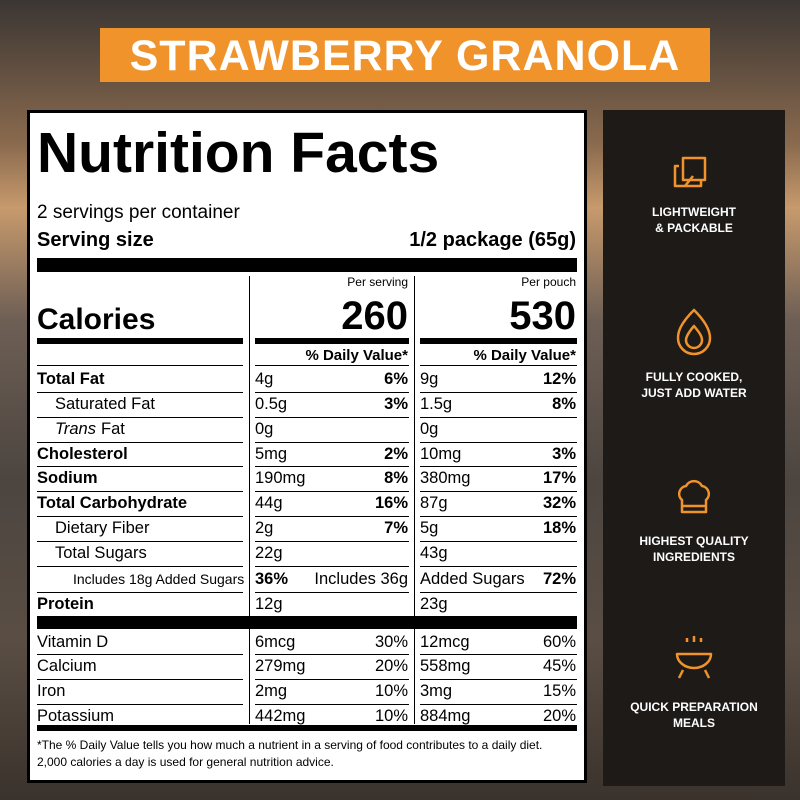 This screenshot has width=800, height=800. I want to click on amount: 12g, so click(269, 603).